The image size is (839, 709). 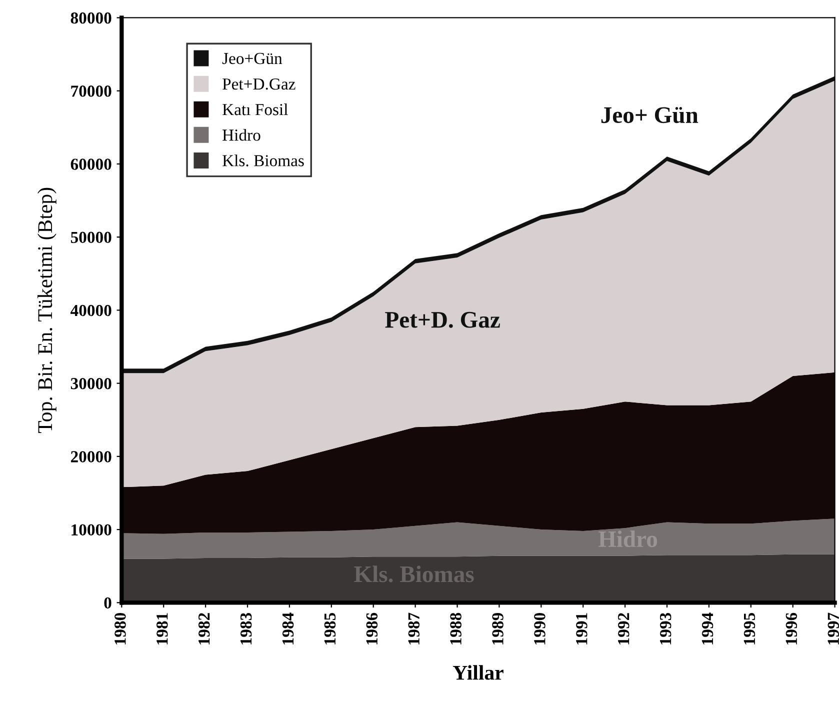 I want to click on y-tick-label: 30000, so click(x=91, y=384).